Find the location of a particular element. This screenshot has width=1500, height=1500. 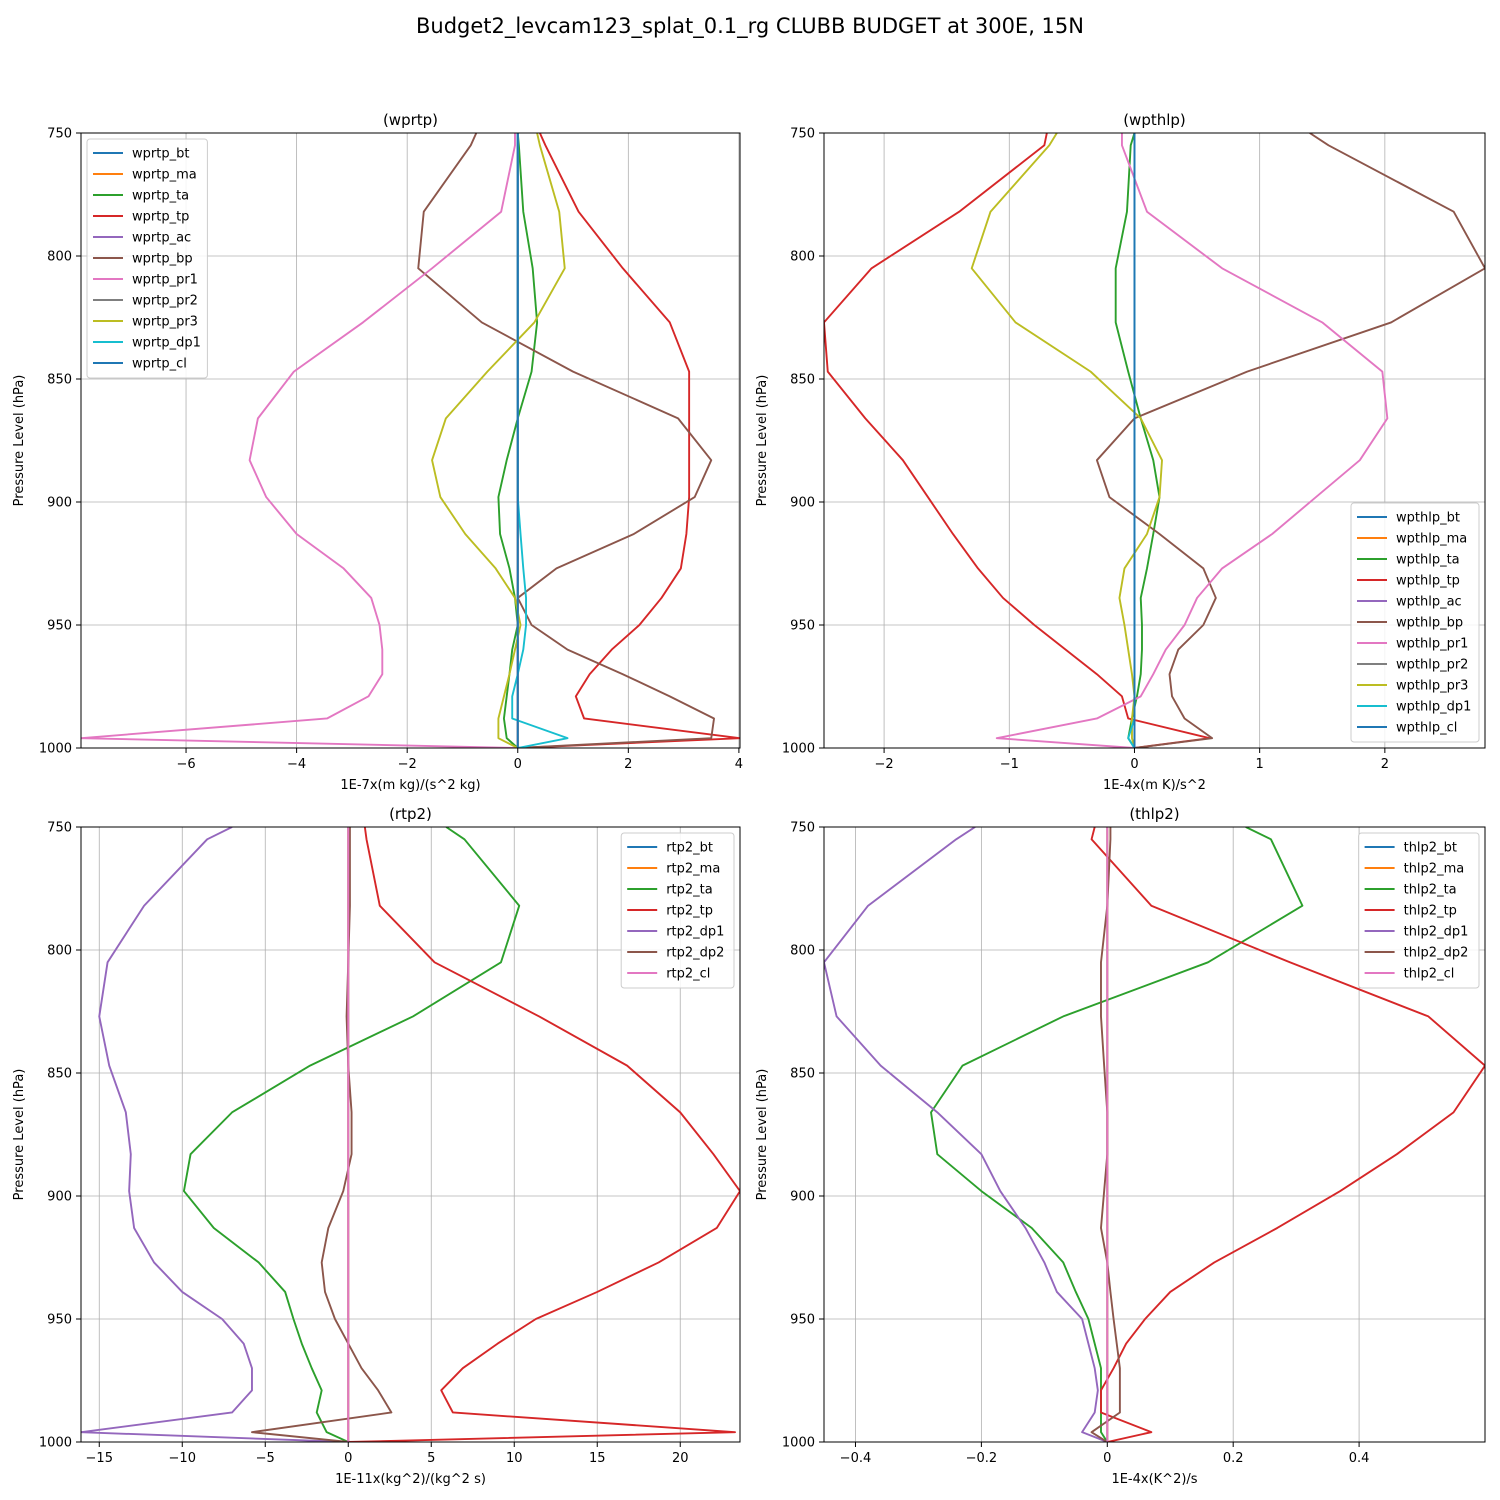

legend-label: thlp2_tp is located at coordinates (1430, 911).